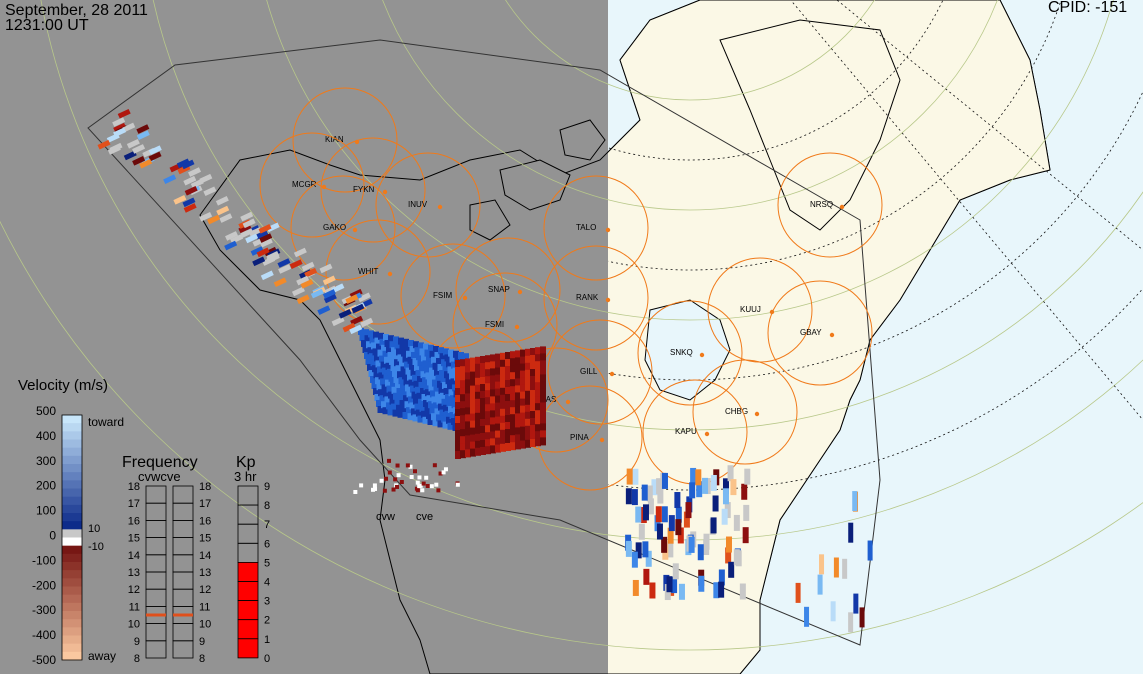 This screenshot has width=1143, height=674. What do you see at coordinates (267, 659) in the screenshot?
I see `kp-tick-label: 0` at bounding box center [267, 659].